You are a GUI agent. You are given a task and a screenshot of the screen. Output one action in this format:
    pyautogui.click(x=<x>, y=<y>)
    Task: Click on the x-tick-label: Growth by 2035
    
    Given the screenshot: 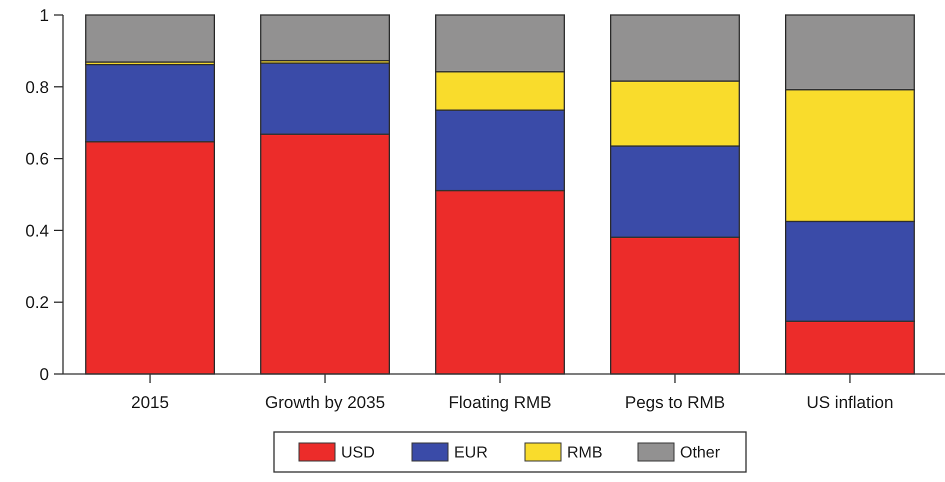 What is the action you would take?
    pyautogui.click(x=325, y=402)
    